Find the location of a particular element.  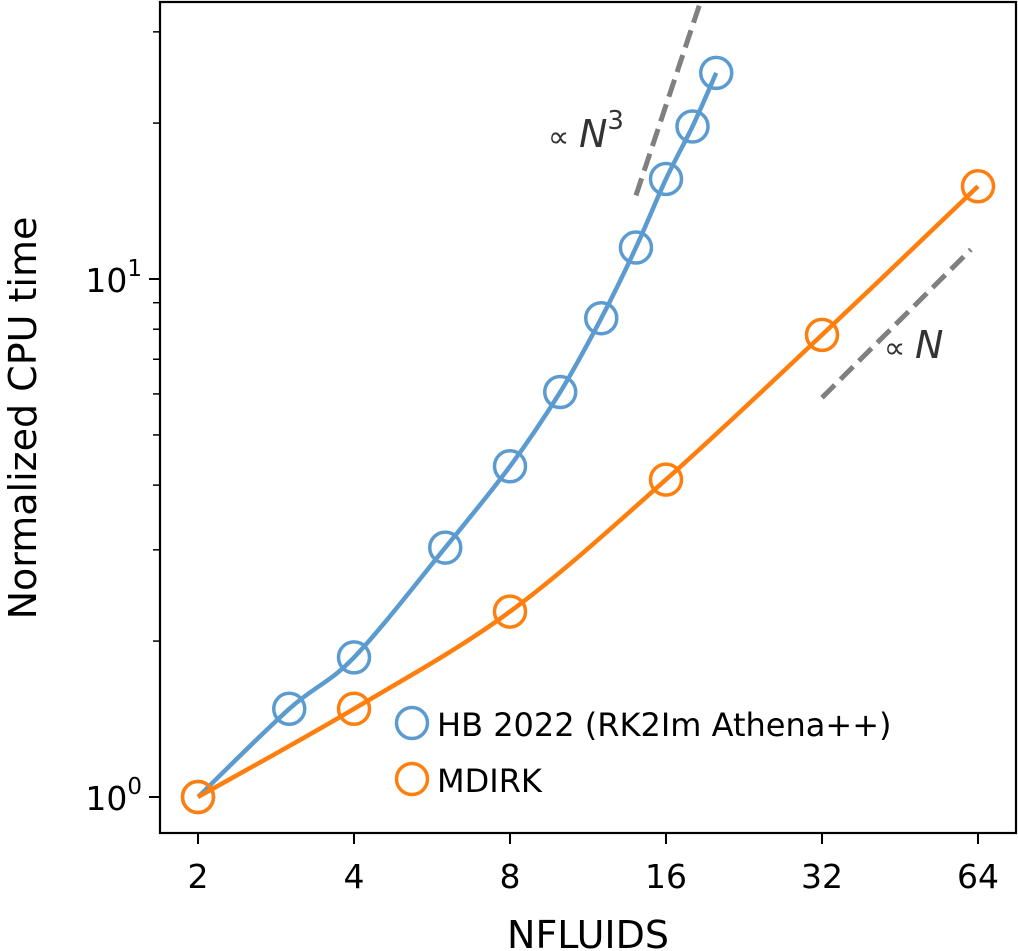

x-tick-label: 4 is located at coordinates (354, 876).